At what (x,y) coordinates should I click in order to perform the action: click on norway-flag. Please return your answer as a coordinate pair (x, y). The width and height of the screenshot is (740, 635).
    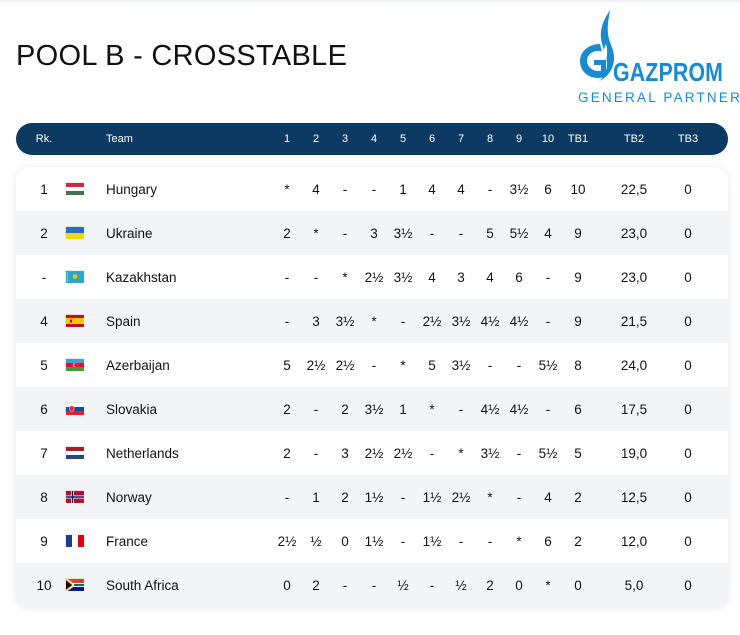
    Looking at the image, I should click on (74, 496).